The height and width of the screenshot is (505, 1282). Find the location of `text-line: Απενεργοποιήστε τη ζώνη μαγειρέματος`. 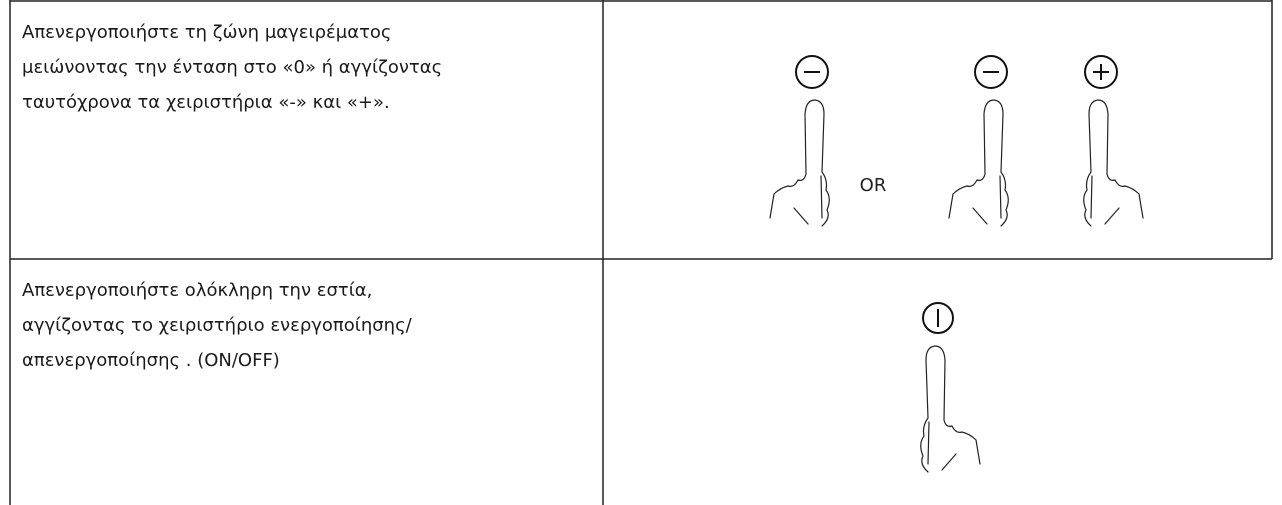

text-line: Απενεργοποιήστε τη ζώνη μαγειρέματος is located at coordinates (207, 32).